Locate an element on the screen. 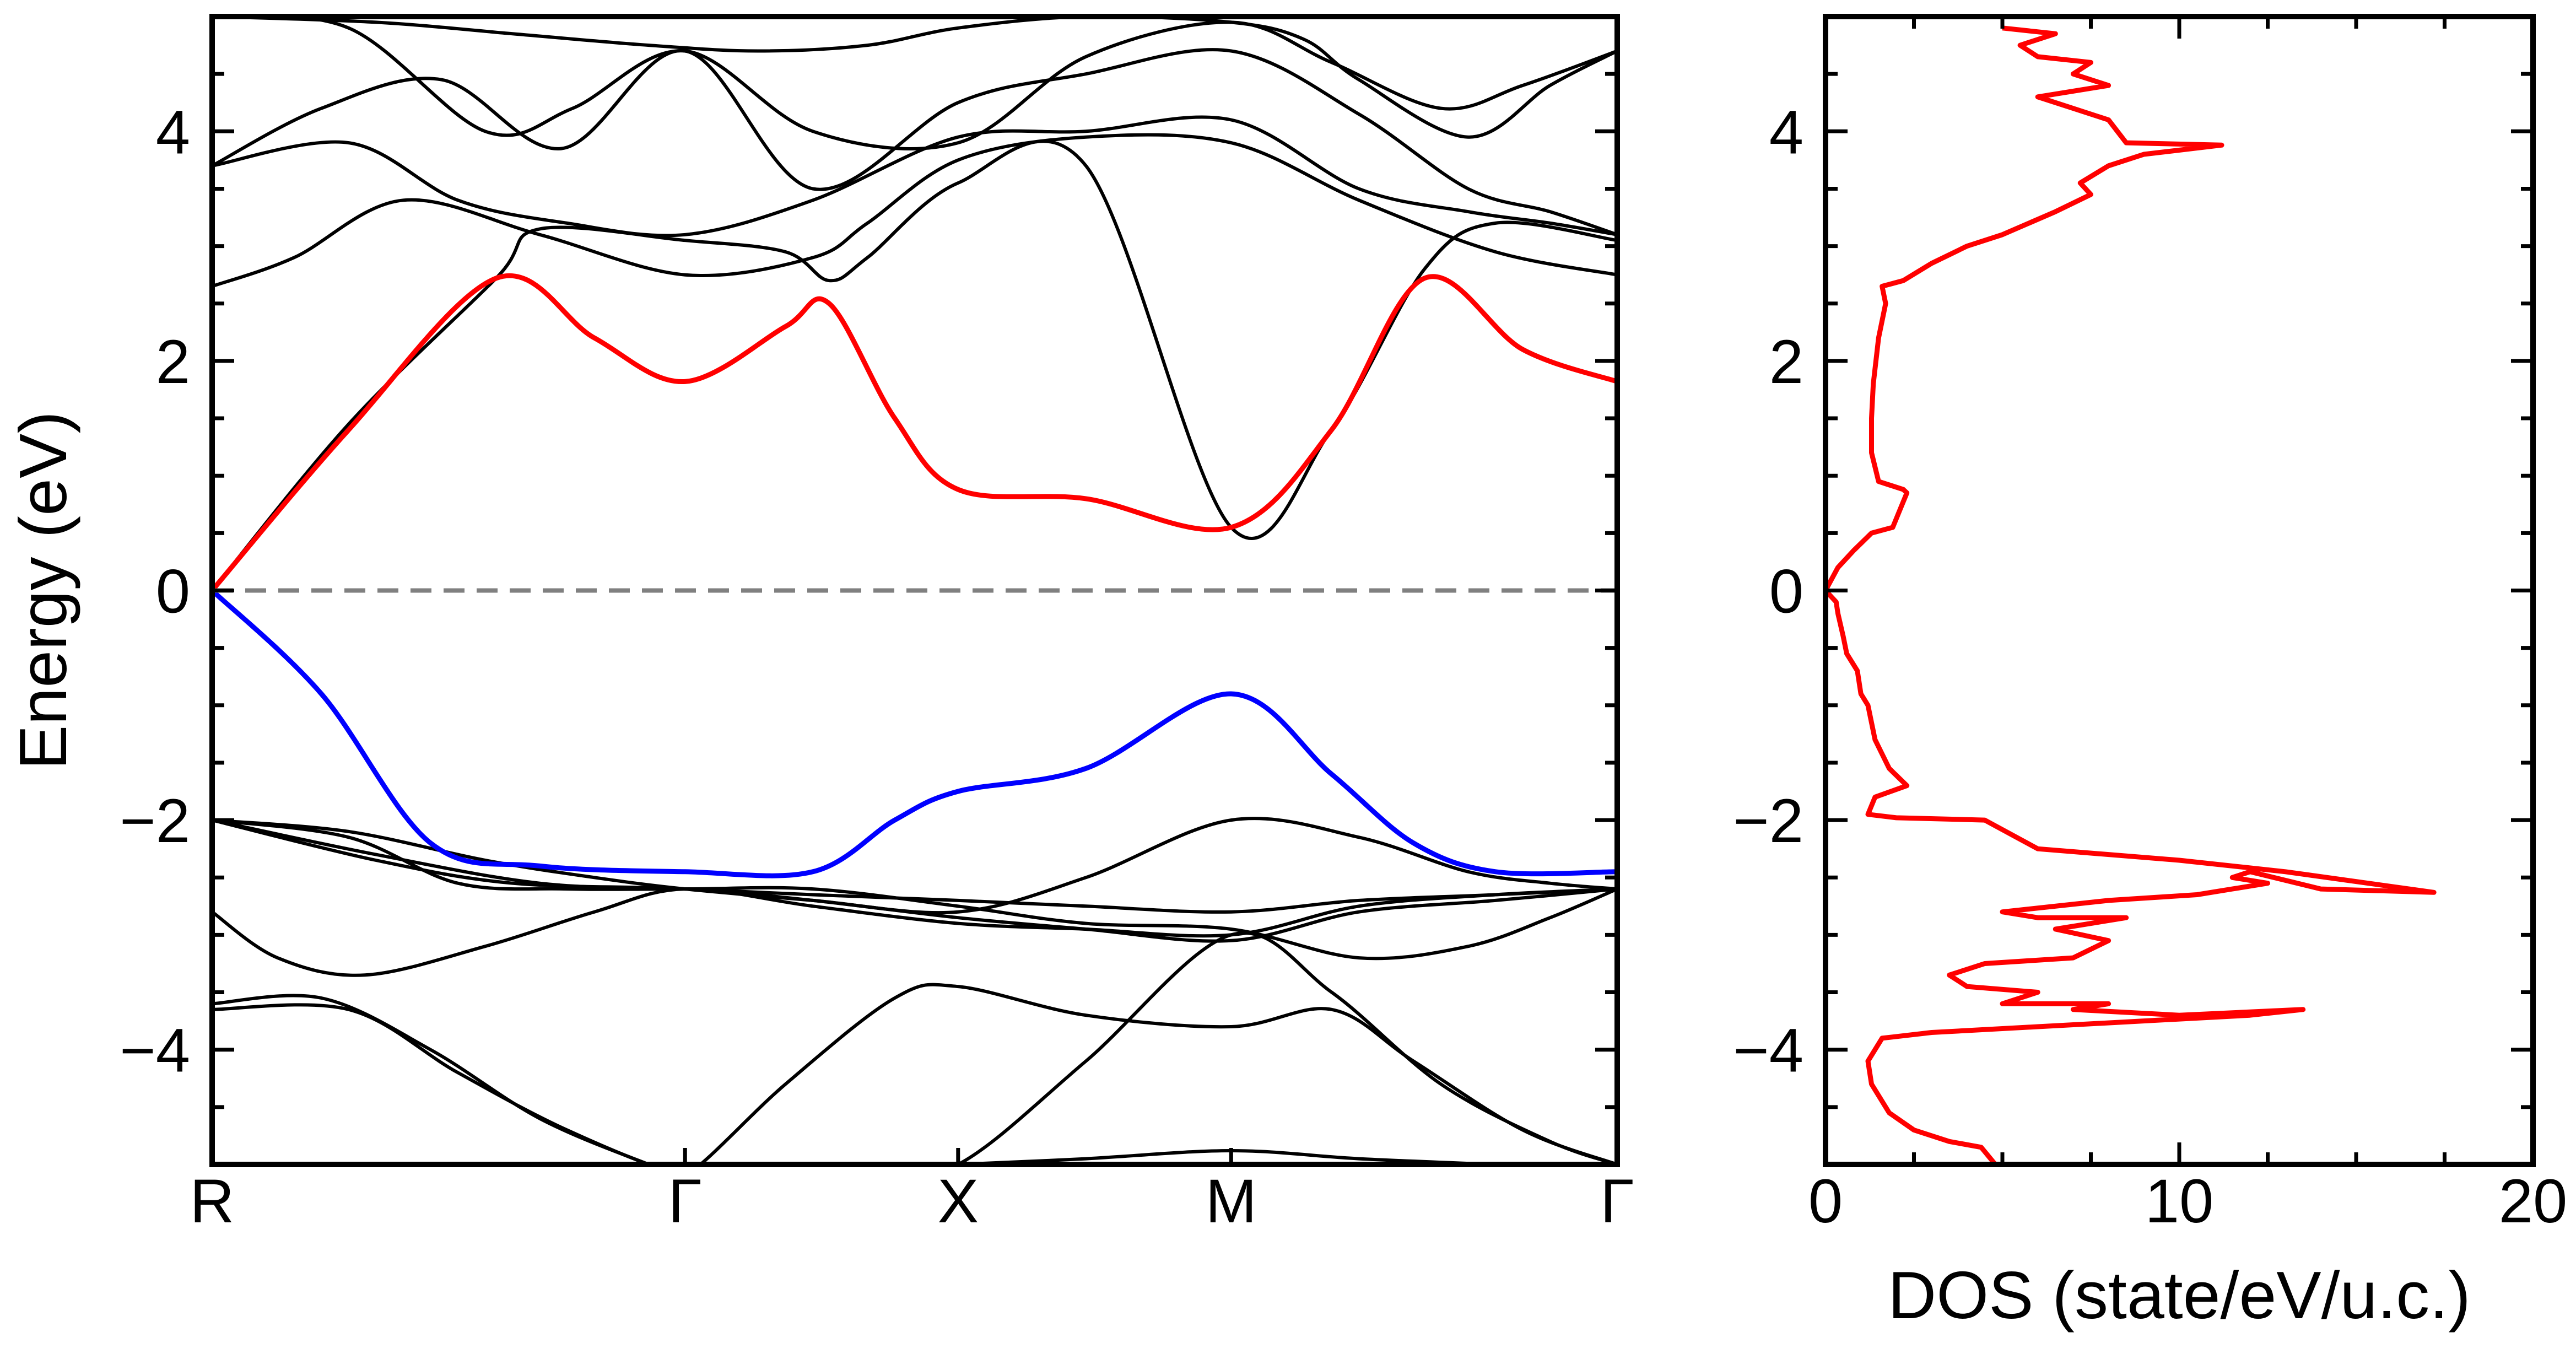  band-ytick-label: −4 is located at coordinates (155, 1050).